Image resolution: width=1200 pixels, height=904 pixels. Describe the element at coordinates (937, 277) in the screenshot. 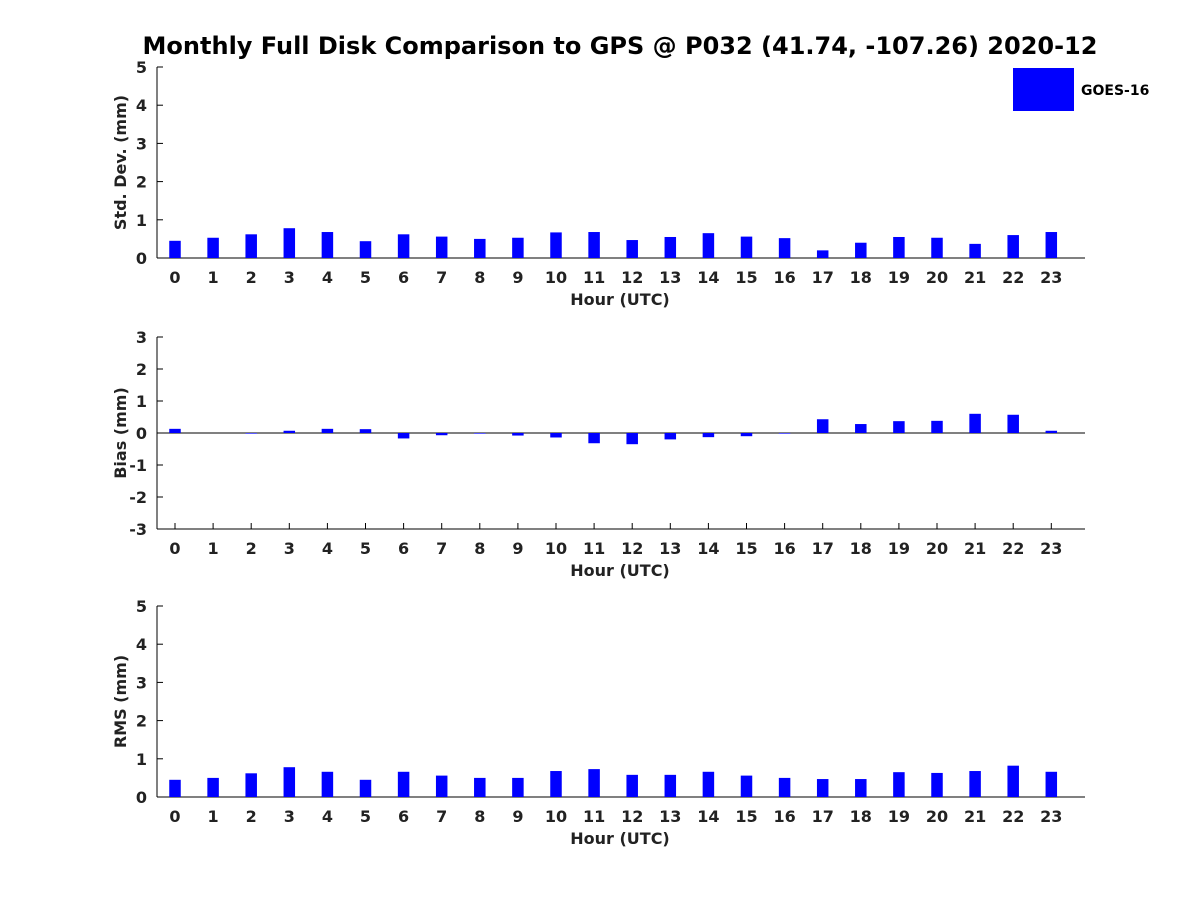

I see `x-tick-label: 20` at that location.